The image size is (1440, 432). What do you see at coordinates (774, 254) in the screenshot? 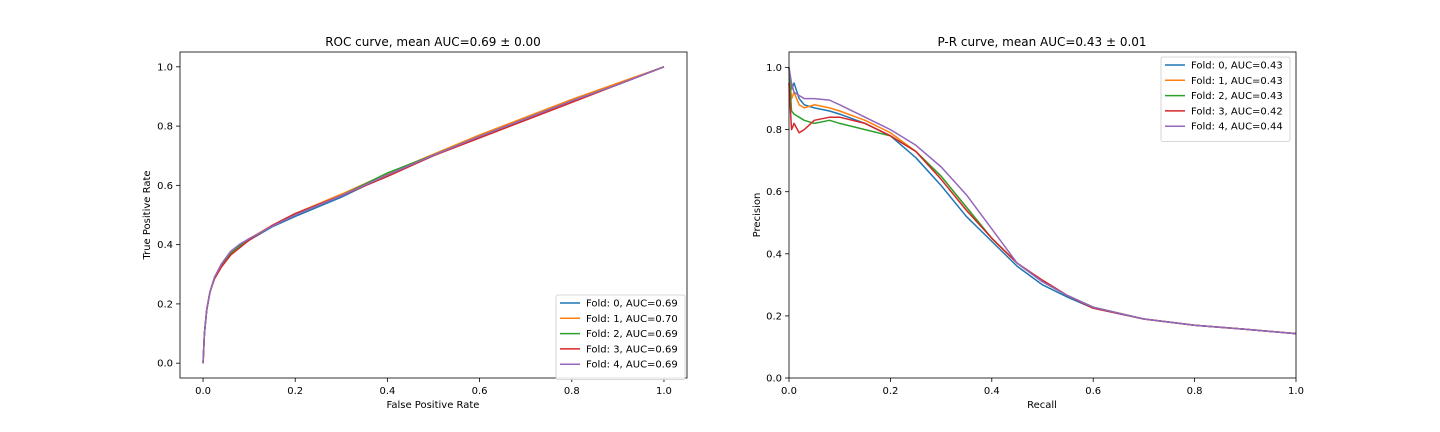
I see `pr-y-tick-label-2: 0.4` at bounding box center [774, 254].